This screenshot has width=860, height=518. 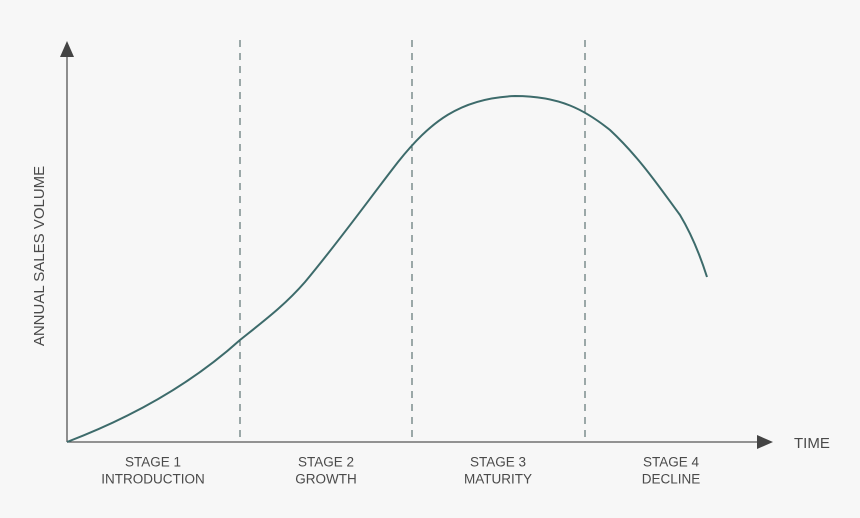 I want to click on stage-phase: GROWTH, so click(x=326, y=479).